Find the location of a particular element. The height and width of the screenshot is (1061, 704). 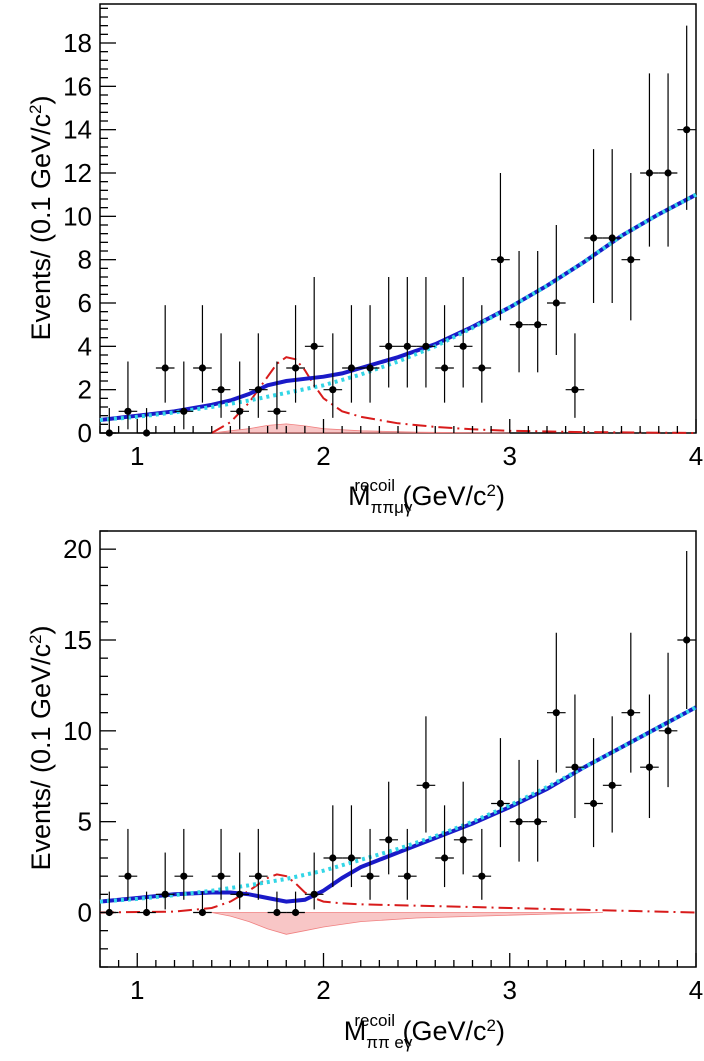

x-axis-label: Mππμγrecoil (GeV/c2) is located at coordinates (426, 496).